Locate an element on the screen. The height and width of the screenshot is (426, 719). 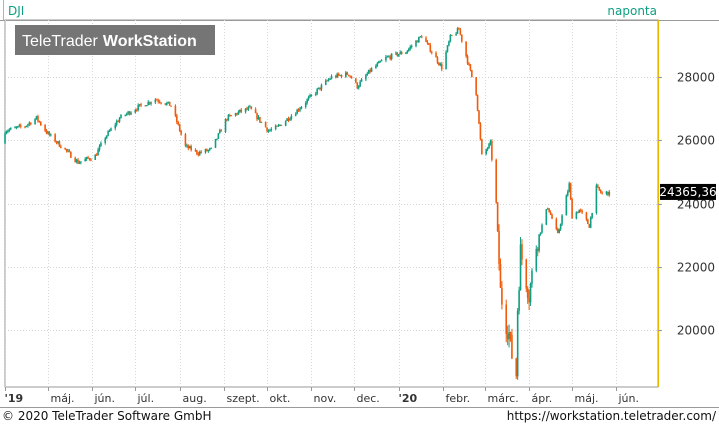
x-tick-label: máj. is located at coordinates (63, 398).